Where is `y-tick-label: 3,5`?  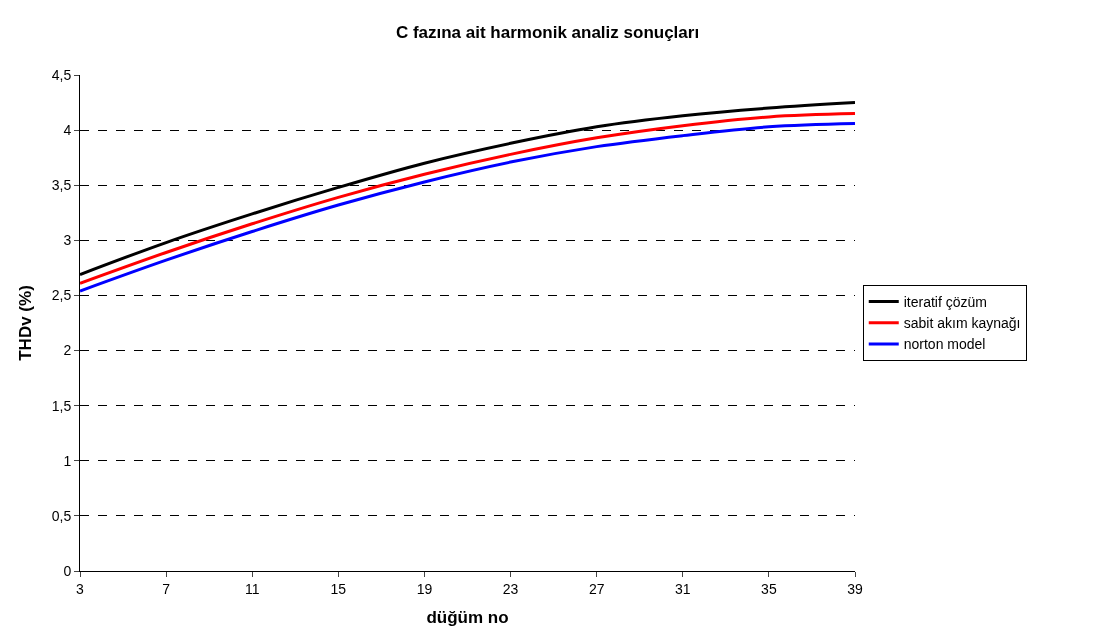
y-tick-label: 3,5 is located at coordinates (61, 185).